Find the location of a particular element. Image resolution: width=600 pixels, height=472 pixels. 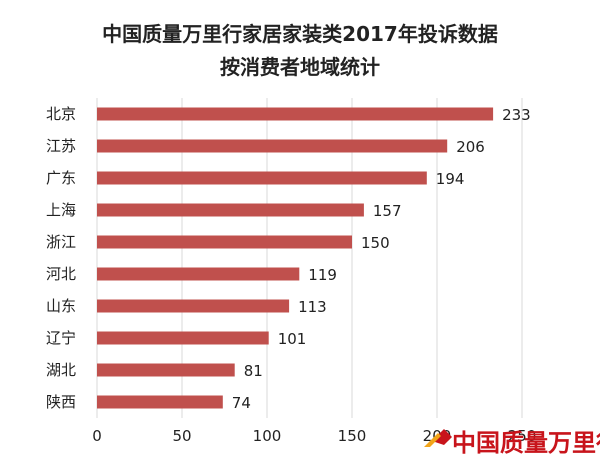

x-tick-label: 0 is located at coordinates (97, 436).